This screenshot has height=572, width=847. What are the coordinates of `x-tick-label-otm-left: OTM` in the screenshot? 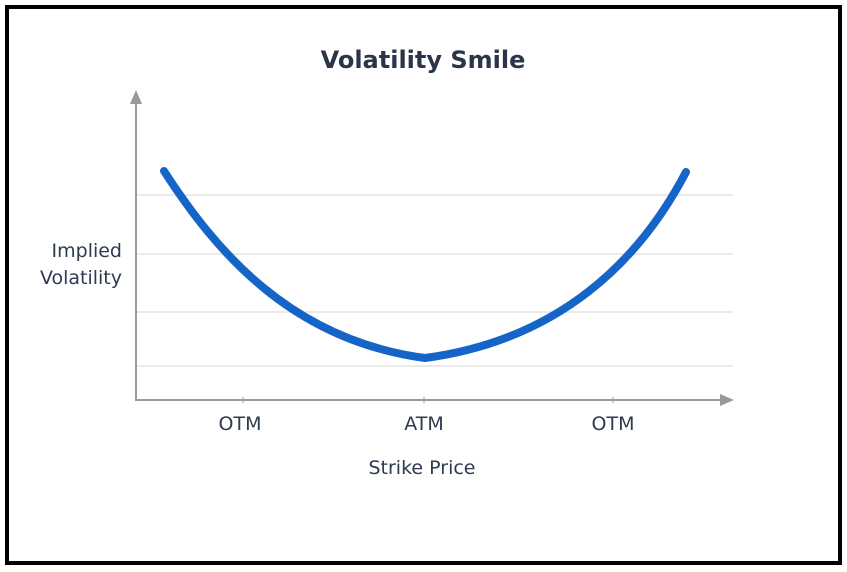 It's located at (240, 424).